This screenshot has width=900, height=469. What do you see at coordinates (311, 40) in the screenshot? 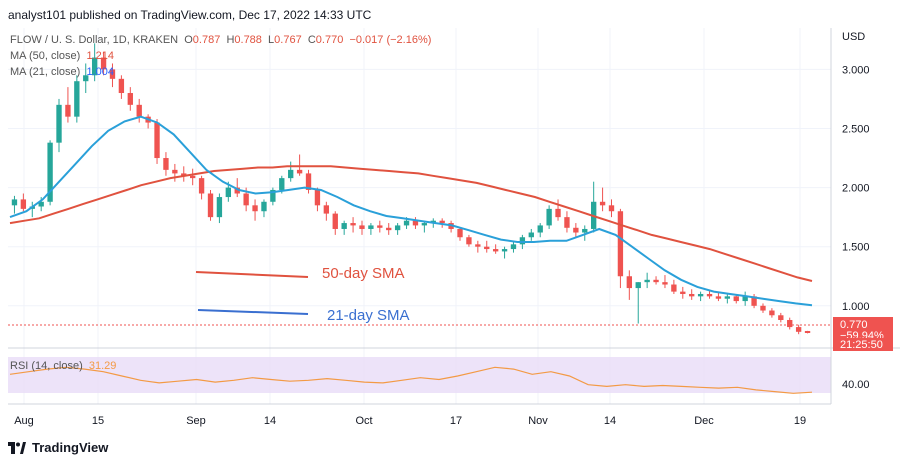
I see `c-label: C` at bounding box center [311, 40].